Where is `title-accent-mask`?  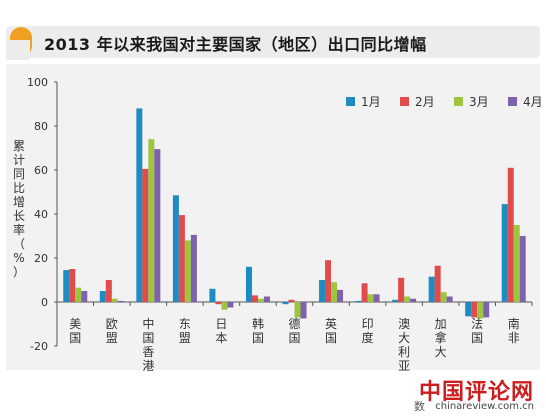
title-accent-mask is located at coordinates (18, 50).